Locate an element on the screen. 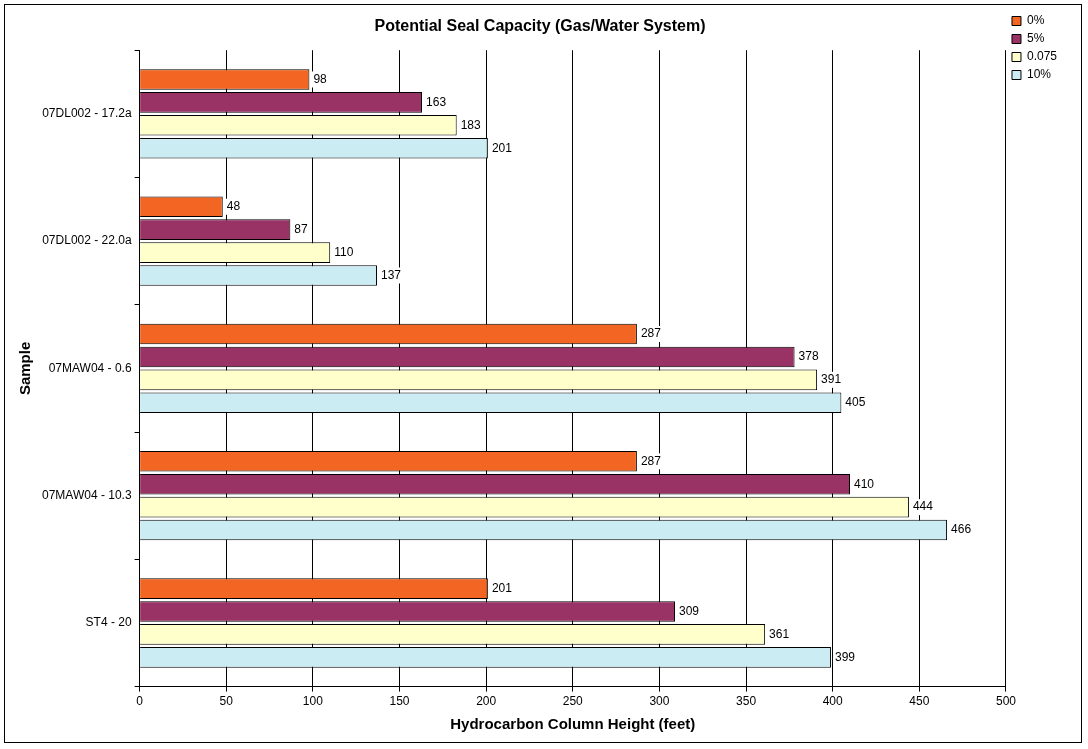 The width and height of the screenshot is (1088, 749). data-label: 98 is located at coordinates (320, 78).